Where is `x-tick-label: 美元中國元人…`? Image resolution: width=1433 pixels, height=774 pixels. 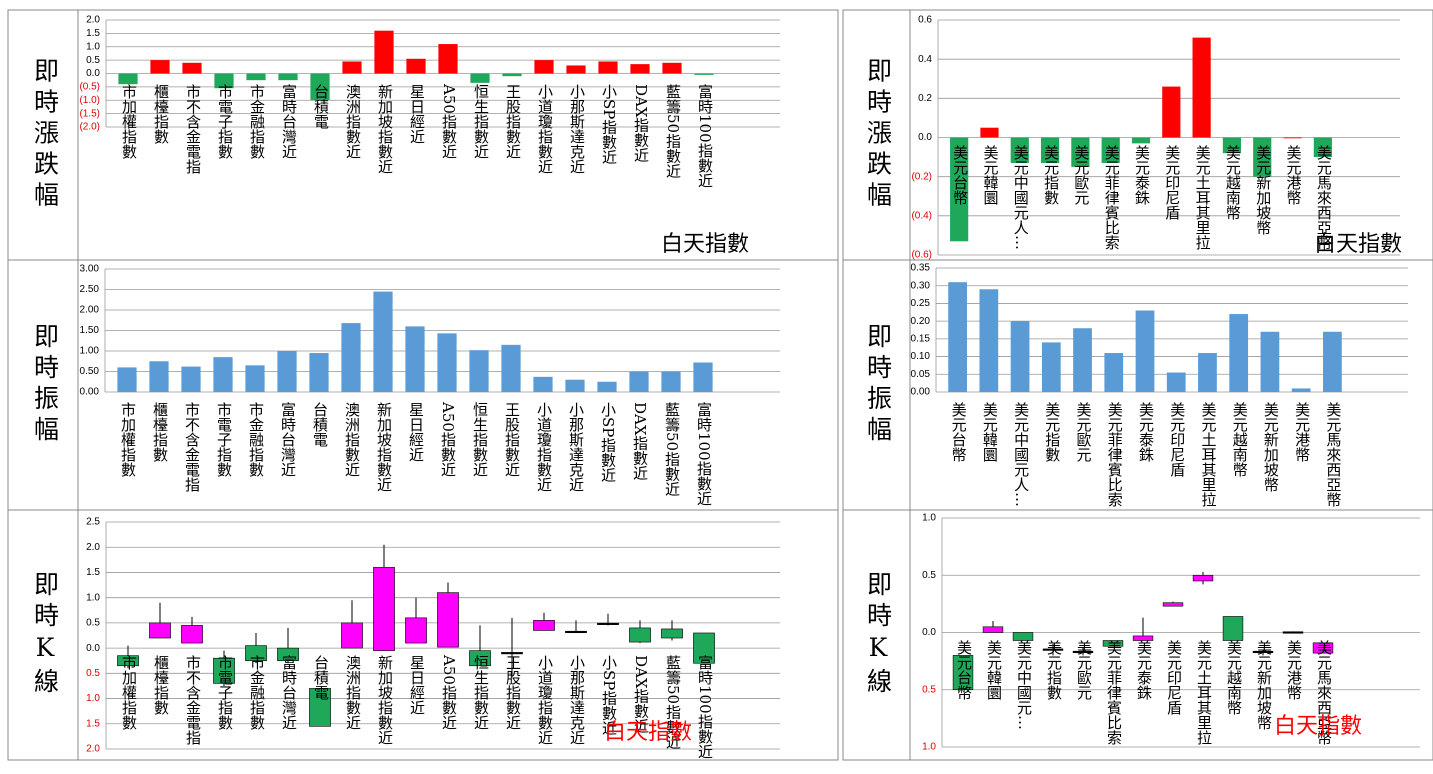
x-tick-label: 美元中國元人… is located at coordinates (1021, 454).